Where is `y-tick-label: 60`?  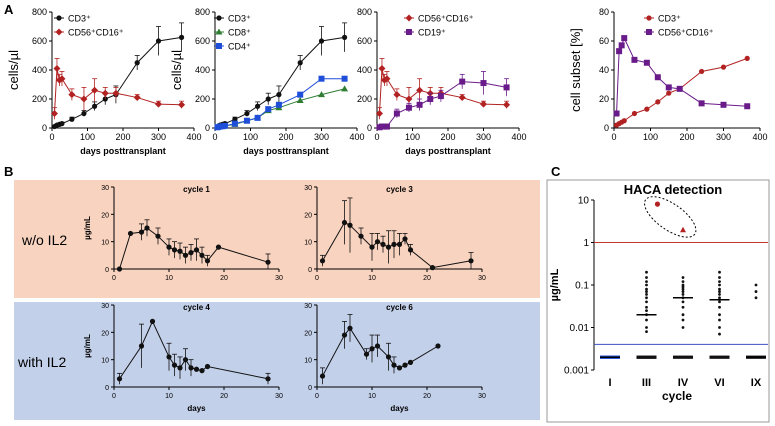 y-tick-label: 60 is located at coordinates (604, 41).